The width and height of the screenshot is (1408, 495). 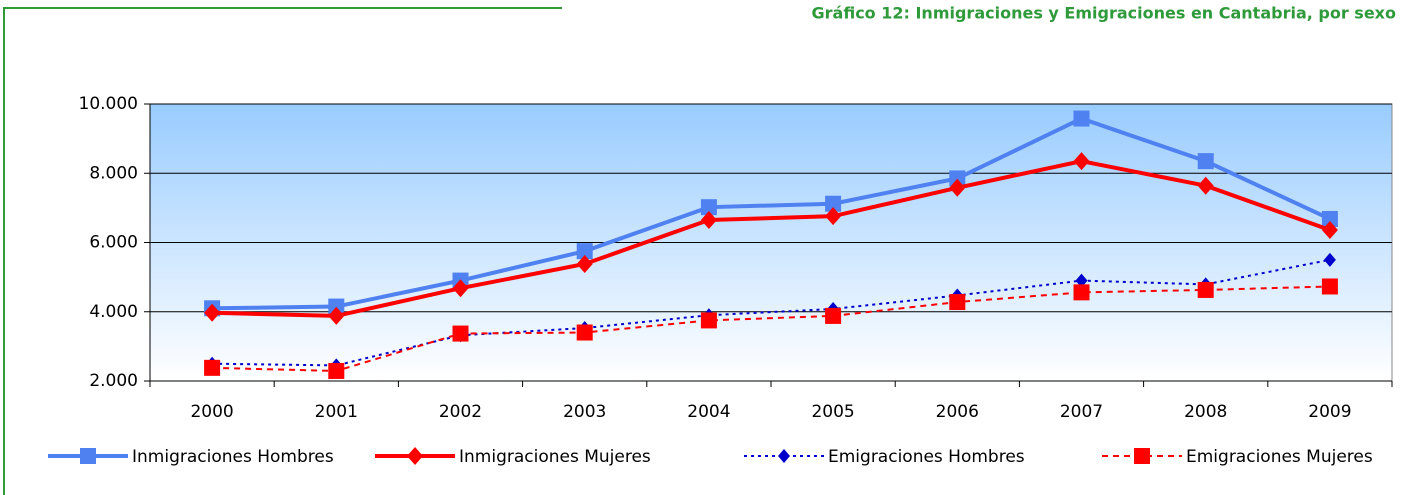 What do you see at coordinates (113, 312) in the screenshot?
I see `y-tick-label: 4.000` at bounding box center [113, 312].